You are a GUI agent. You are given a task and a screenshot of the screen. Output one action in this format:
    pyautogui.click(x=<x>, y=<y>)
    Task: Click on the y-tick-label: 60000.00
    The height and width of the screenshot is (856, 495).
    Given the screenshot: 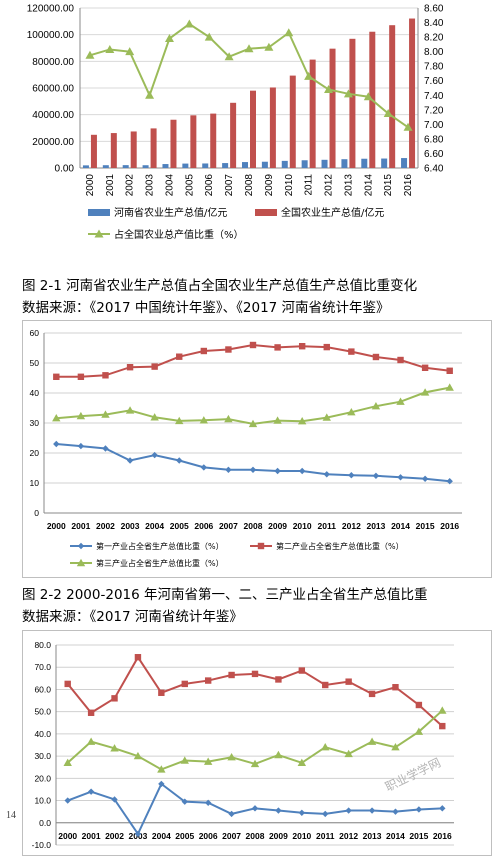 What is the action you would take?
    pyautogui.click(x=53, y=89)
    